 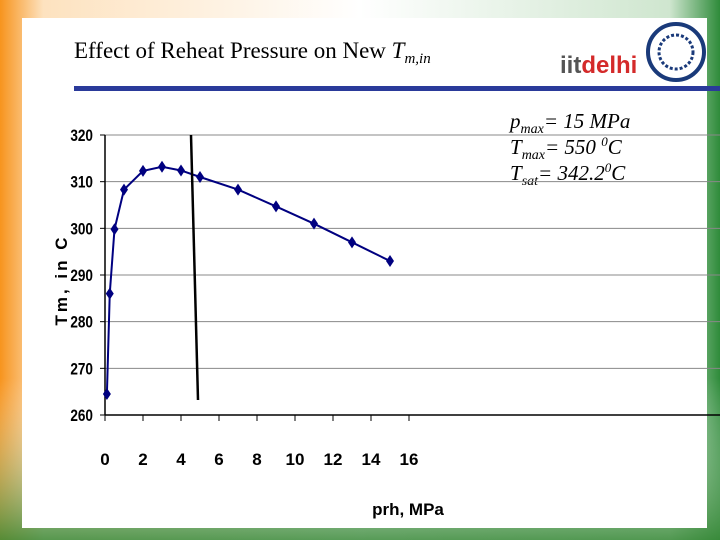 I want to click on saturation-line, so click(x=194, y=267).